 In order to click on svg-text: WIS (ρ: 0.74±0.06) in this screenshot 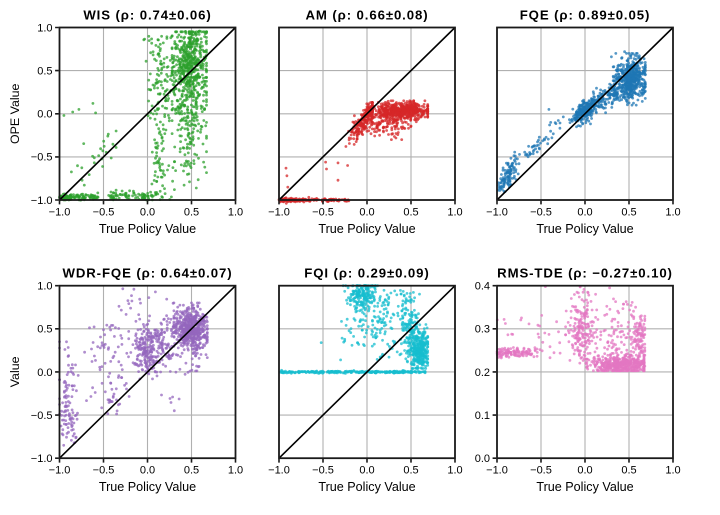, I will do `click(147, 15)`.